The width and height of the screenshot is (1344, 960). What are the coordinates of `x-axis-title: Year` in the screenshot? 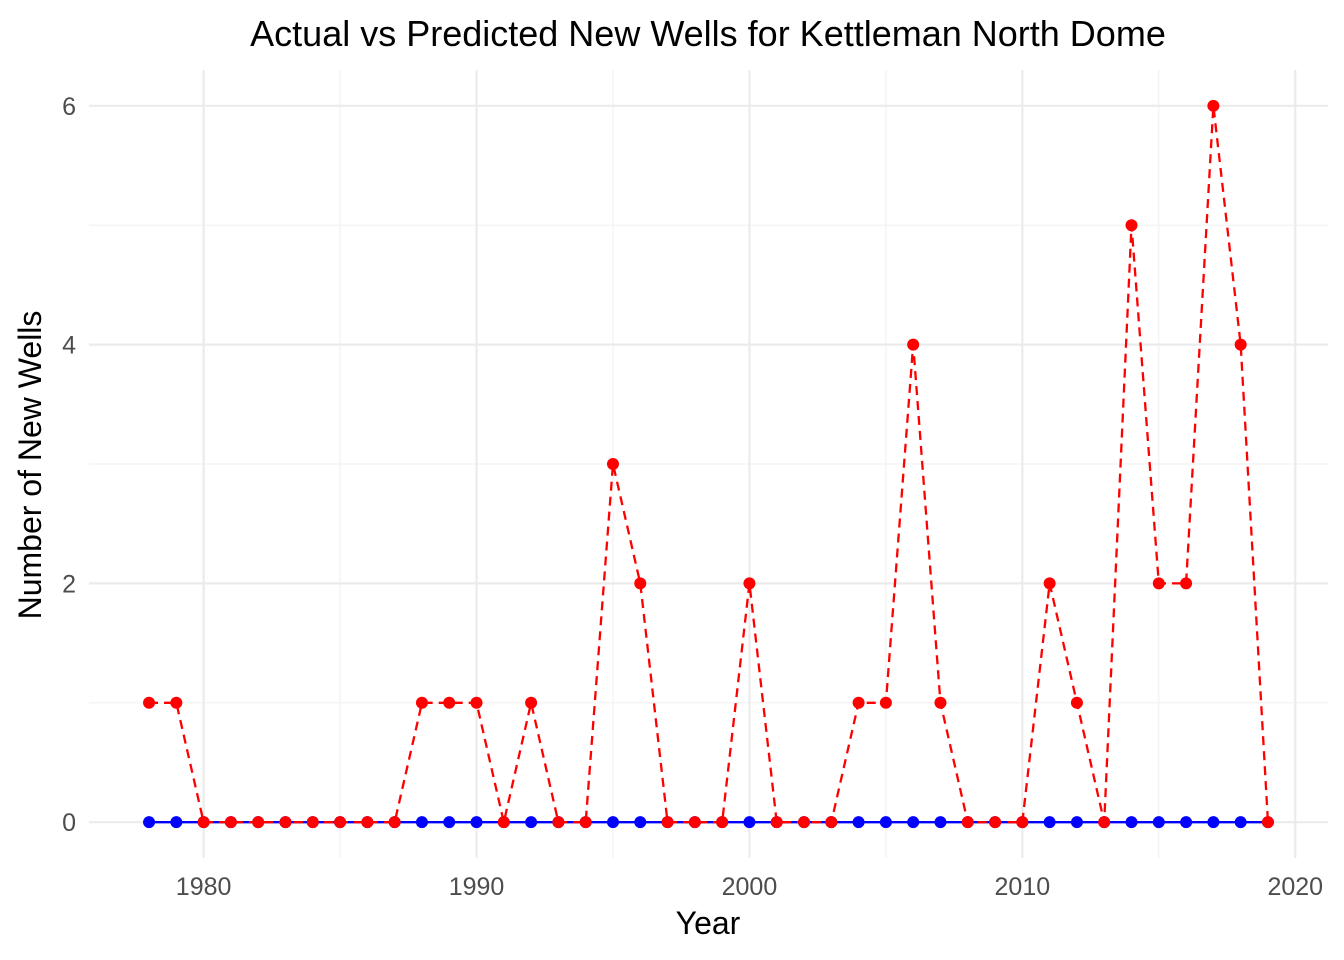 It's located at (708, 923).